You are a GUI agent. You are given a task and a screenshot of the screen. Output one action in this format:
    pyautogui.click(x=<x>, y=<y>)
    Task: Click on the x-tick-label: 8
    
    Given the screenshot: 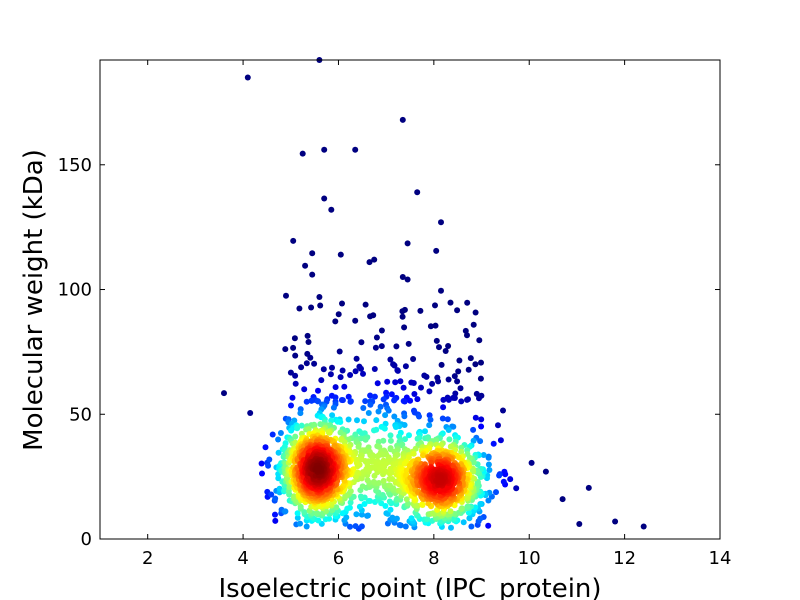 What is the action you would take?
    pyautogui.click(x=433, y=558)
    